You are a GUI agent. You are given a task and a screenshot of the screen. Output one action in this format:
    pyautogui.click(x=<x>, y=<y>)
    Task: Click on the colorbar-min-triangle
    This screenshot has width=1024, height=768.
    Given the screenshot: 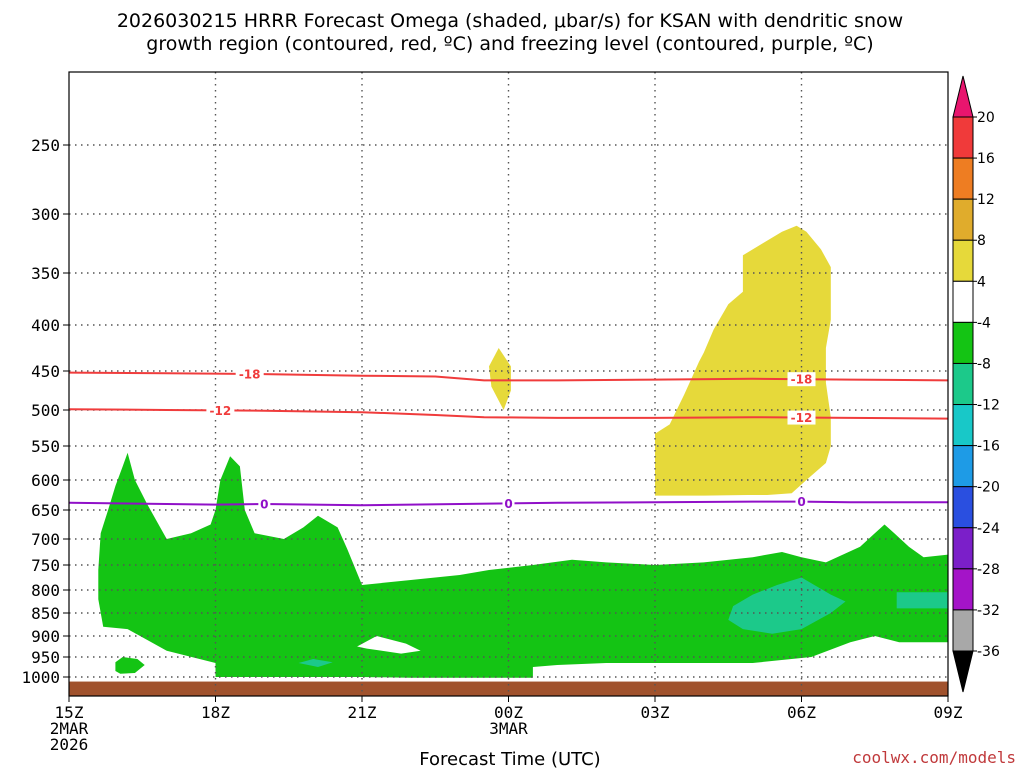 What is the action you would take?
    pyautogui.click(x=963, y=671)
    